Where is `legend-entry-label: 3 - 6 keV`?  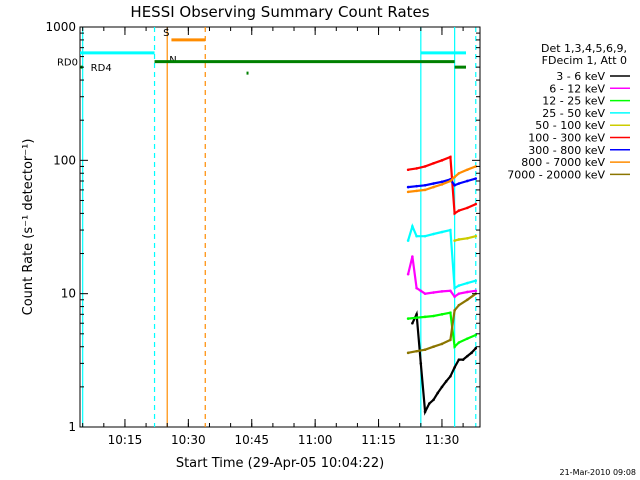
legend-entry-label: 3 - 6 keV is located at coordinates (580, 76).